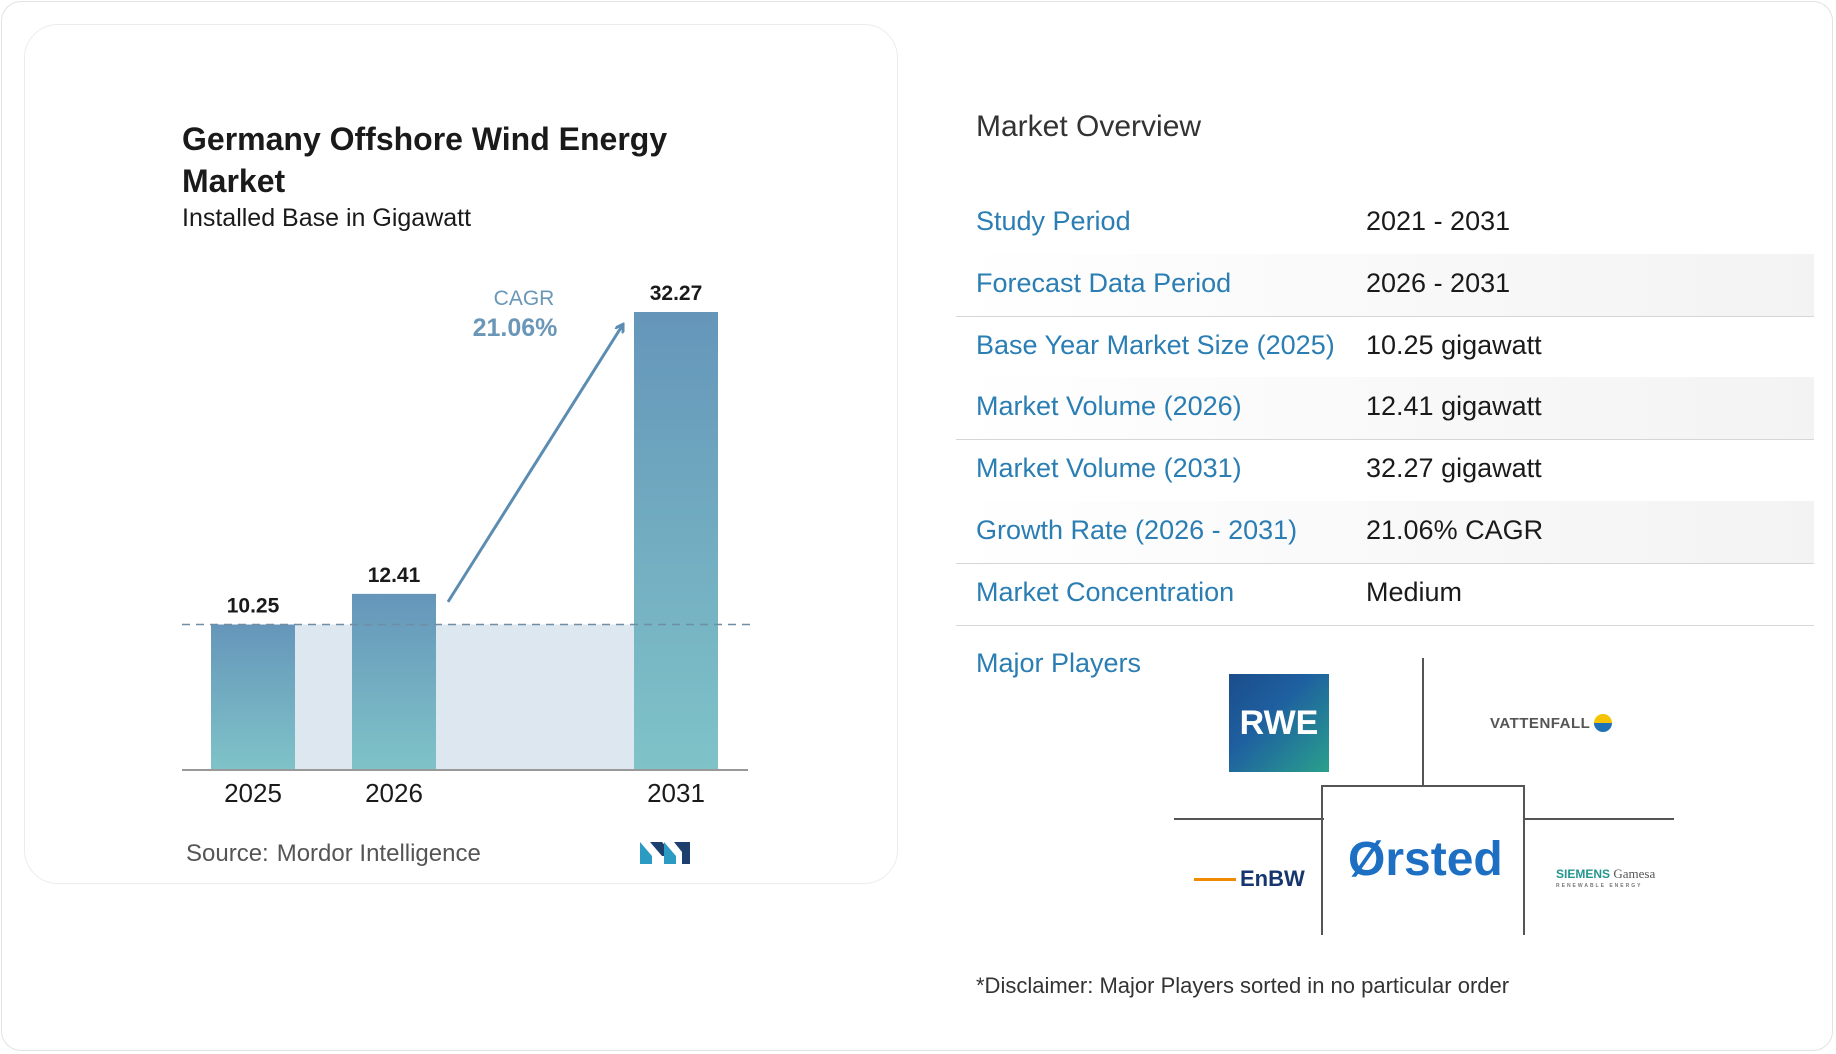 This screenshot has width=1836, height=1054. Describe the element at coordinates (1454, 406) in the screenshot. I see `overview-row-value: 12.41 gigawatt` at that location.